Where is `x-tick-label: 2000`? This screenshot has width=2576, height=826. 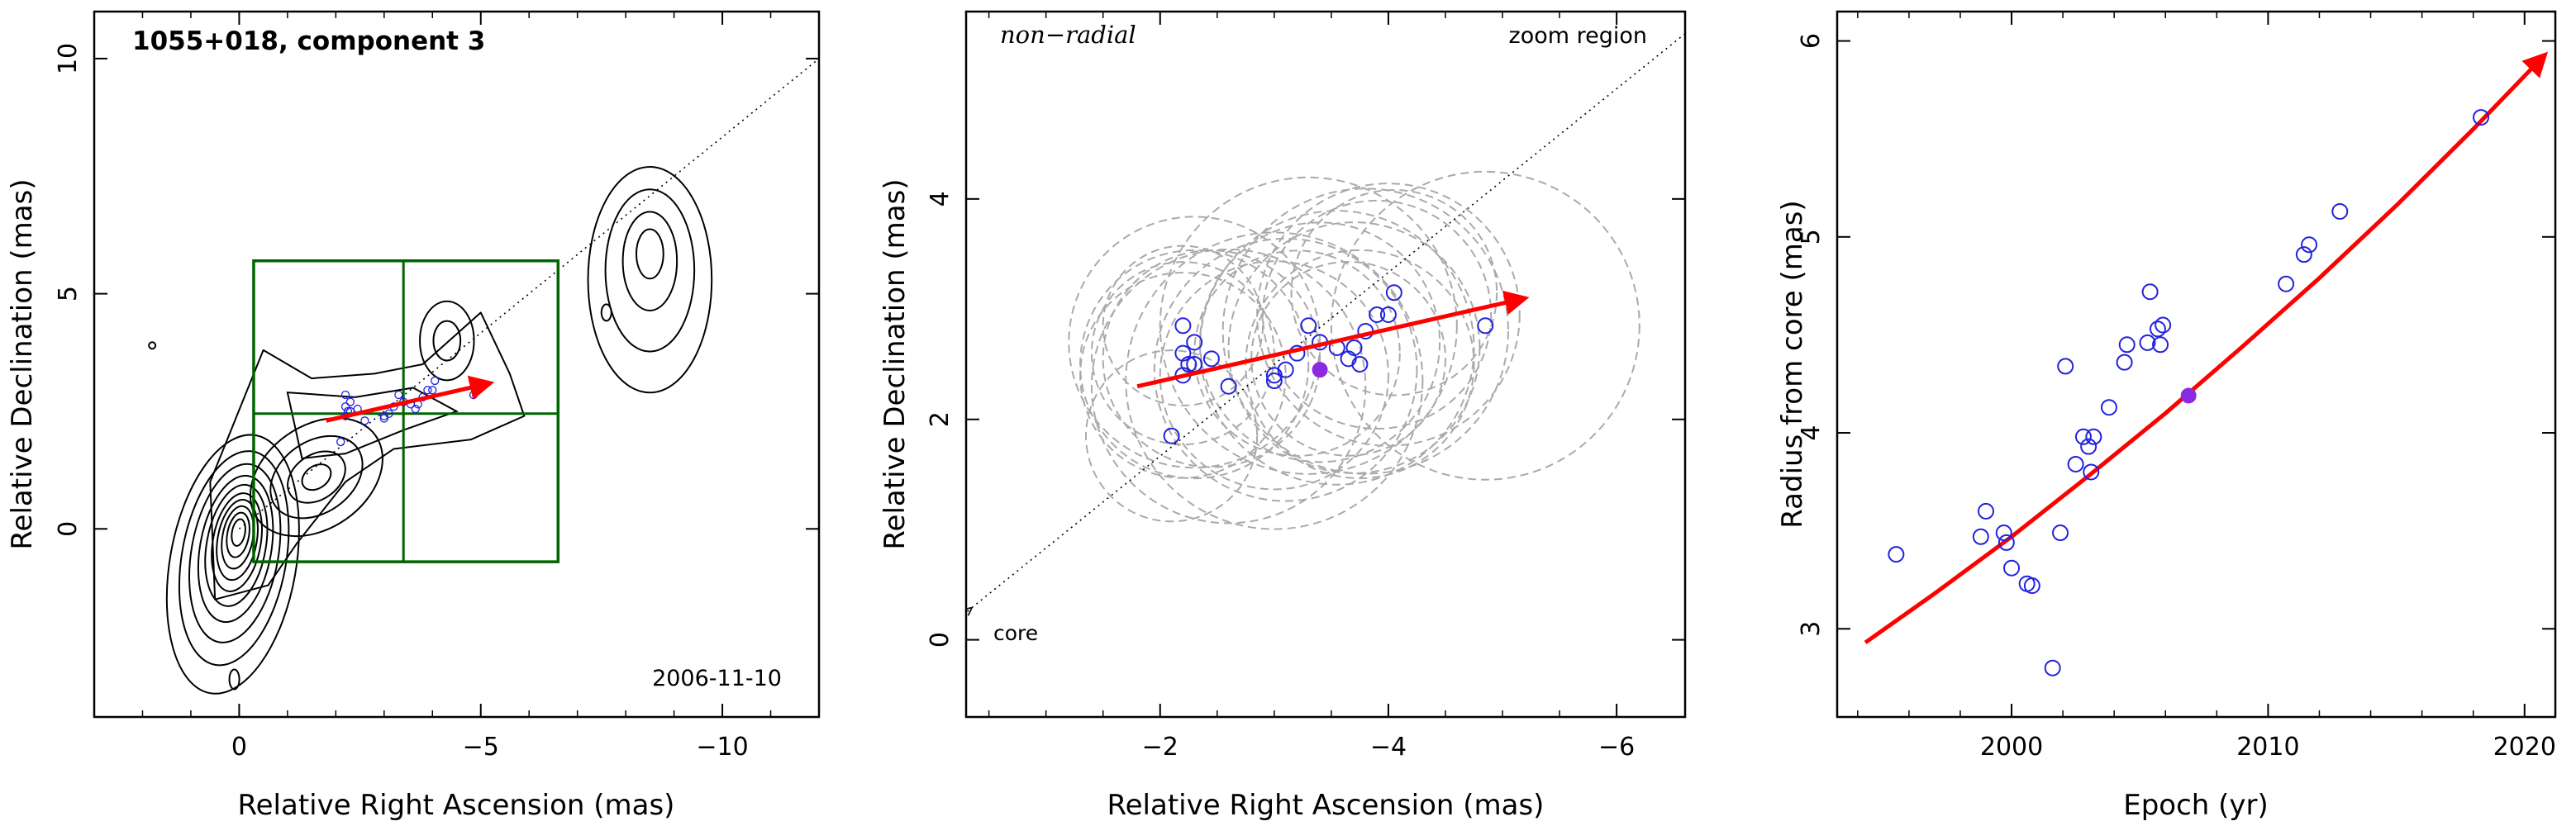
x-tick-label: 2000 is located at coordinates (2012, 747).